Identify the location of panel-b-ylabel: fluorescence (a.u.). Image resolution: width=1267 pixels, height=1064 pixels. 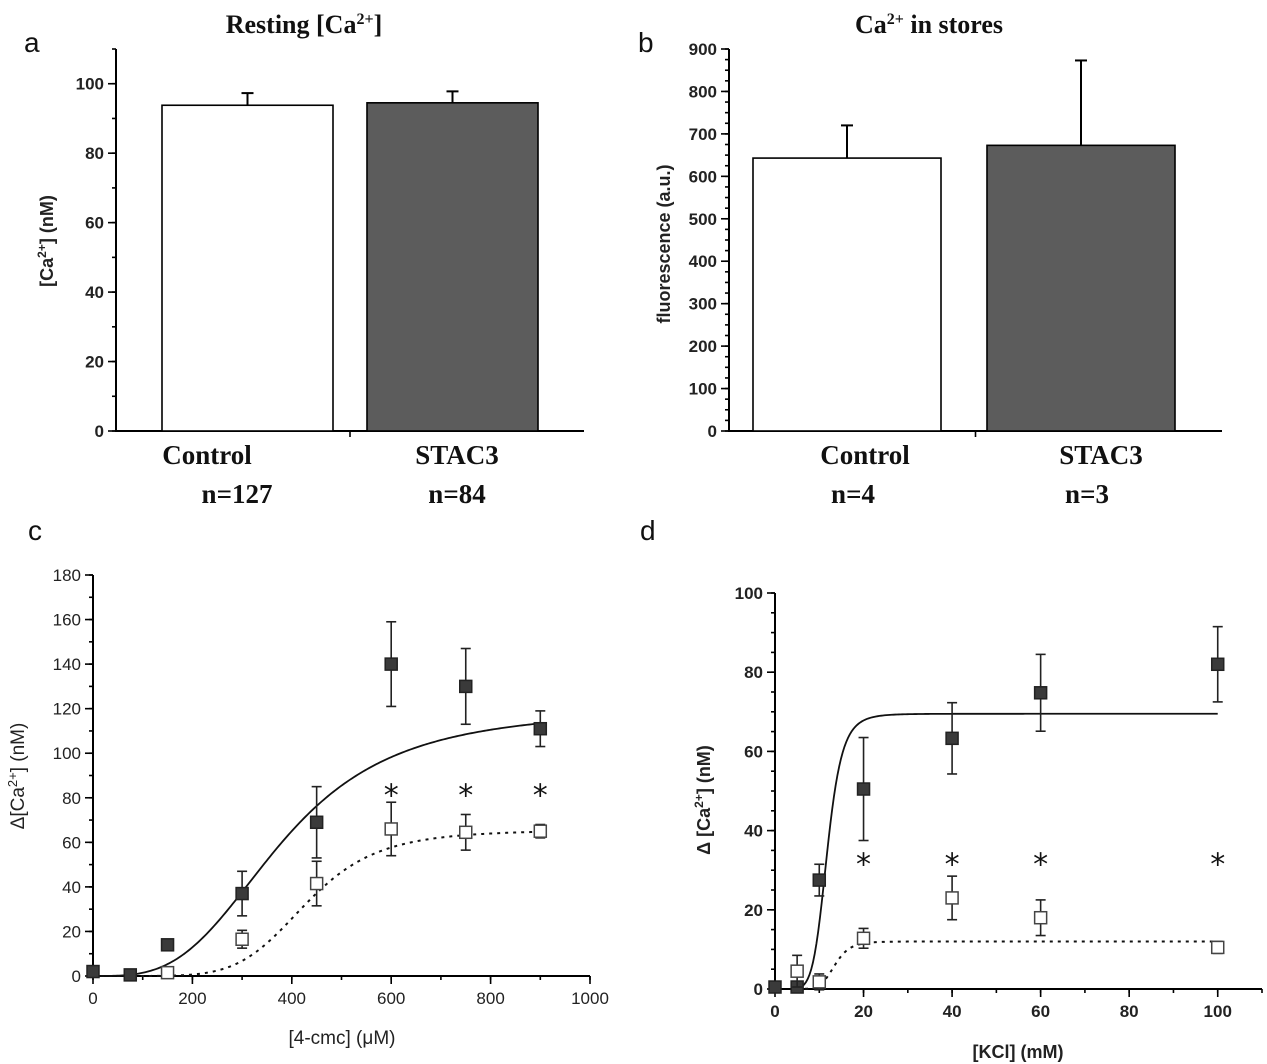
(664, 243).